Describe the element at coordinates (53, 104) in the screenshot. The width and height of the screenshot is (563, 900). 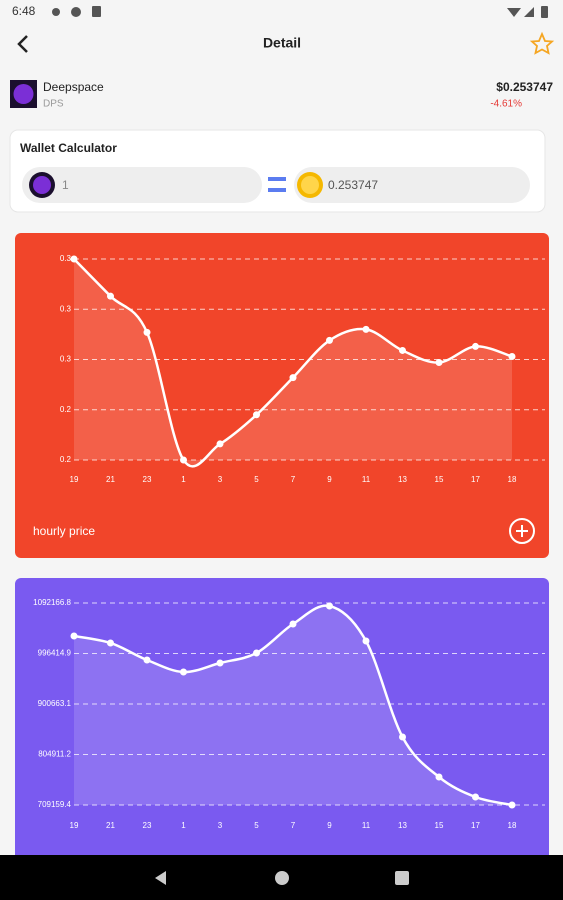
I see `coin-symbol: DPS` at that location.